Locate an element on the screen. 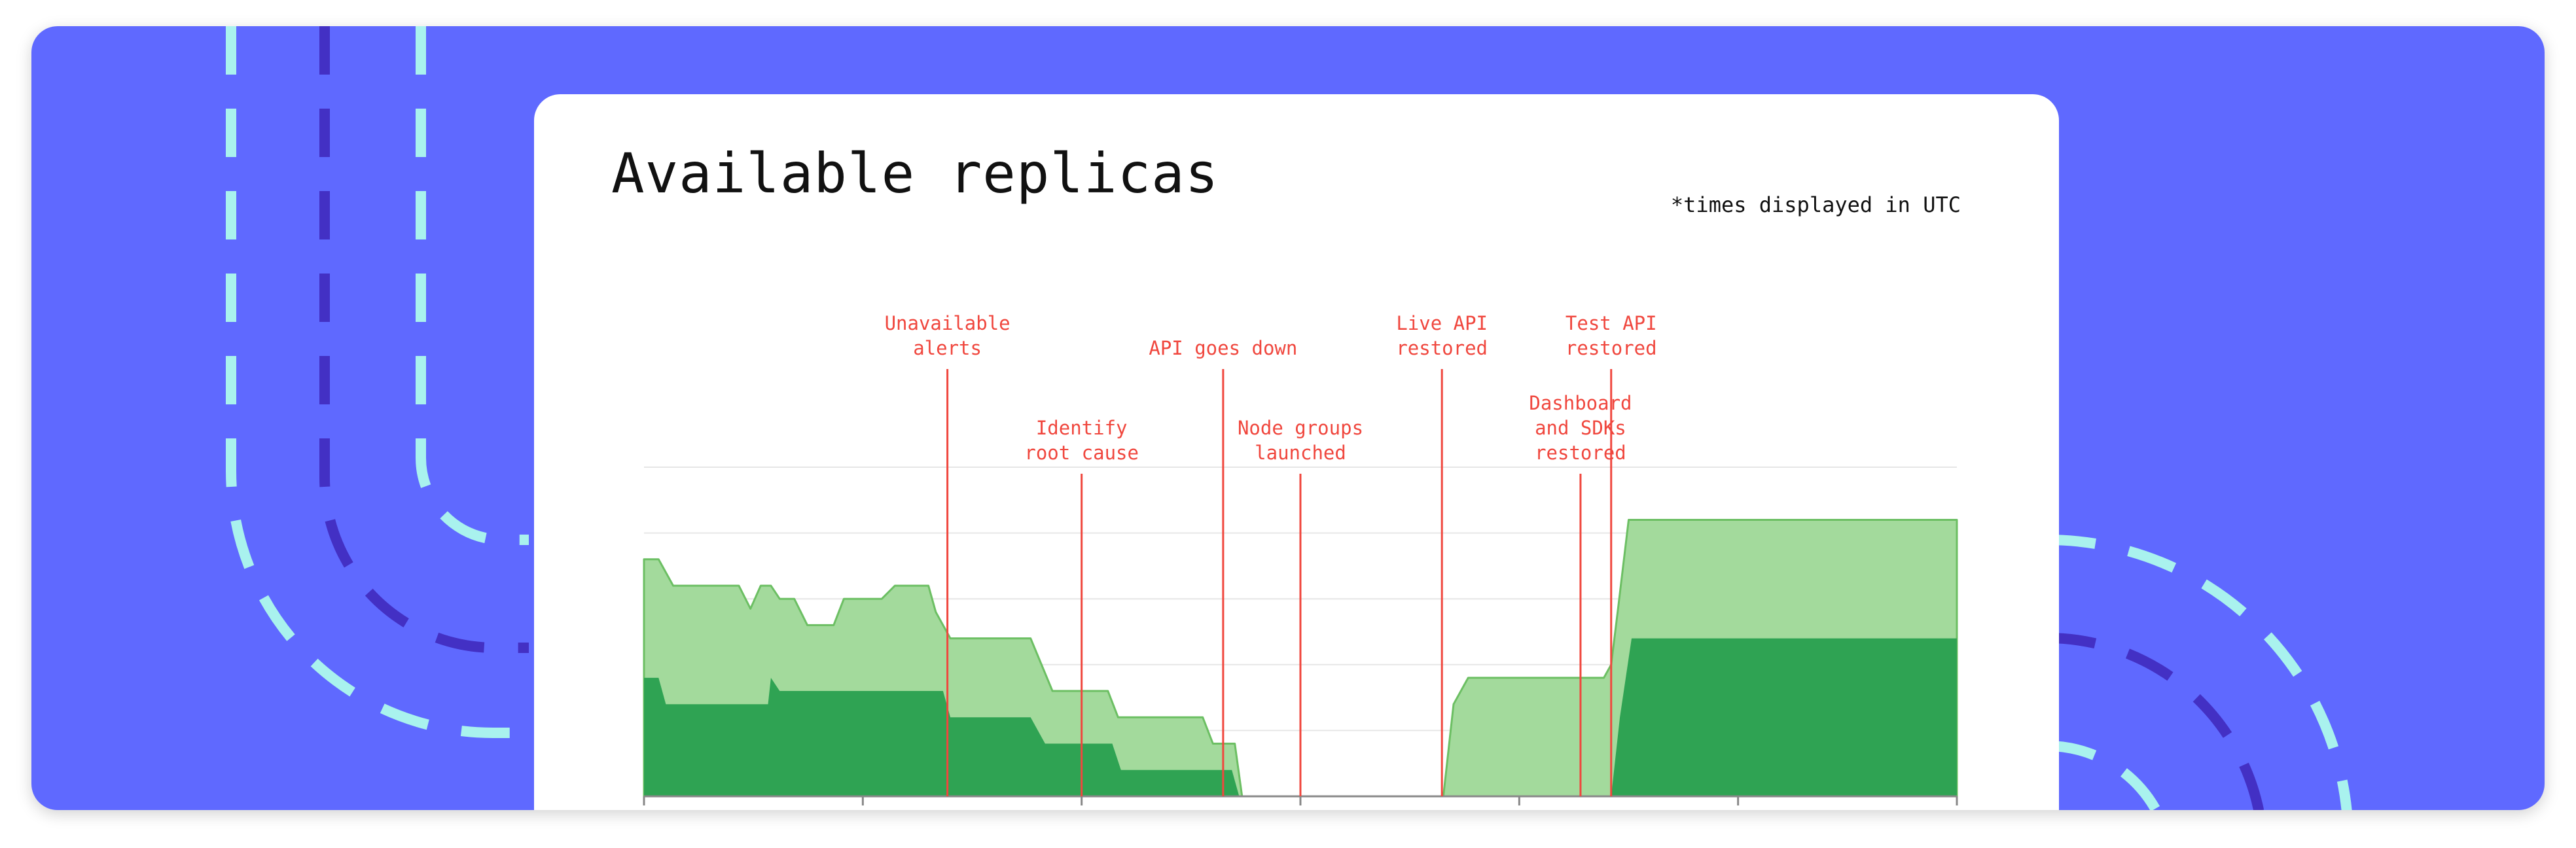  timezone-note: *times displayed in UTC is located at coordinates (1815, 205).